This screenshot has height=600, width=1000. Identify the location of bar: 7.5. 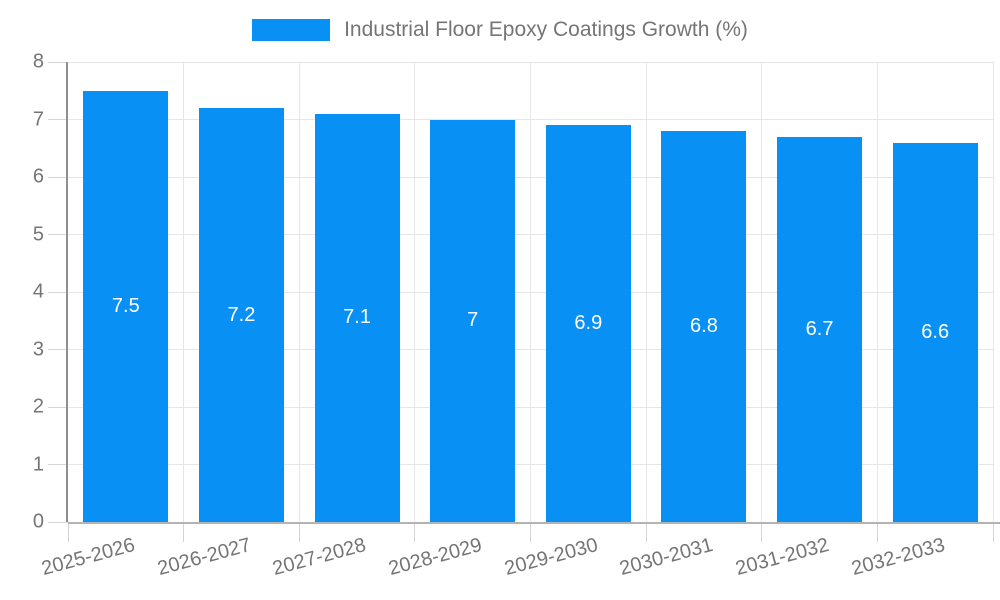
(126, 306).